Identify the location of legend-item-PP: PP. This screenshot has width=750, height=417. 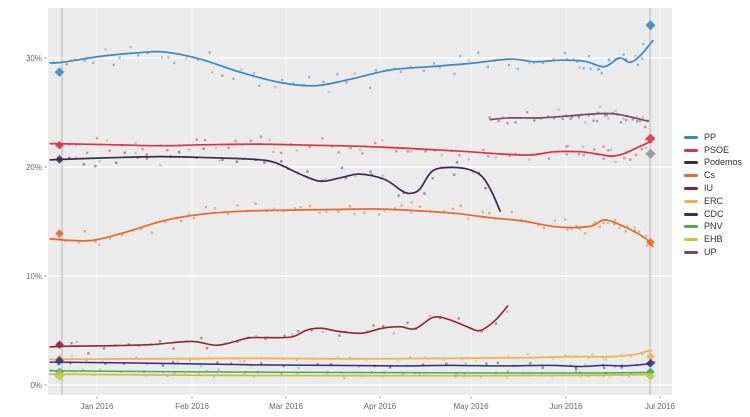
(713, 137).